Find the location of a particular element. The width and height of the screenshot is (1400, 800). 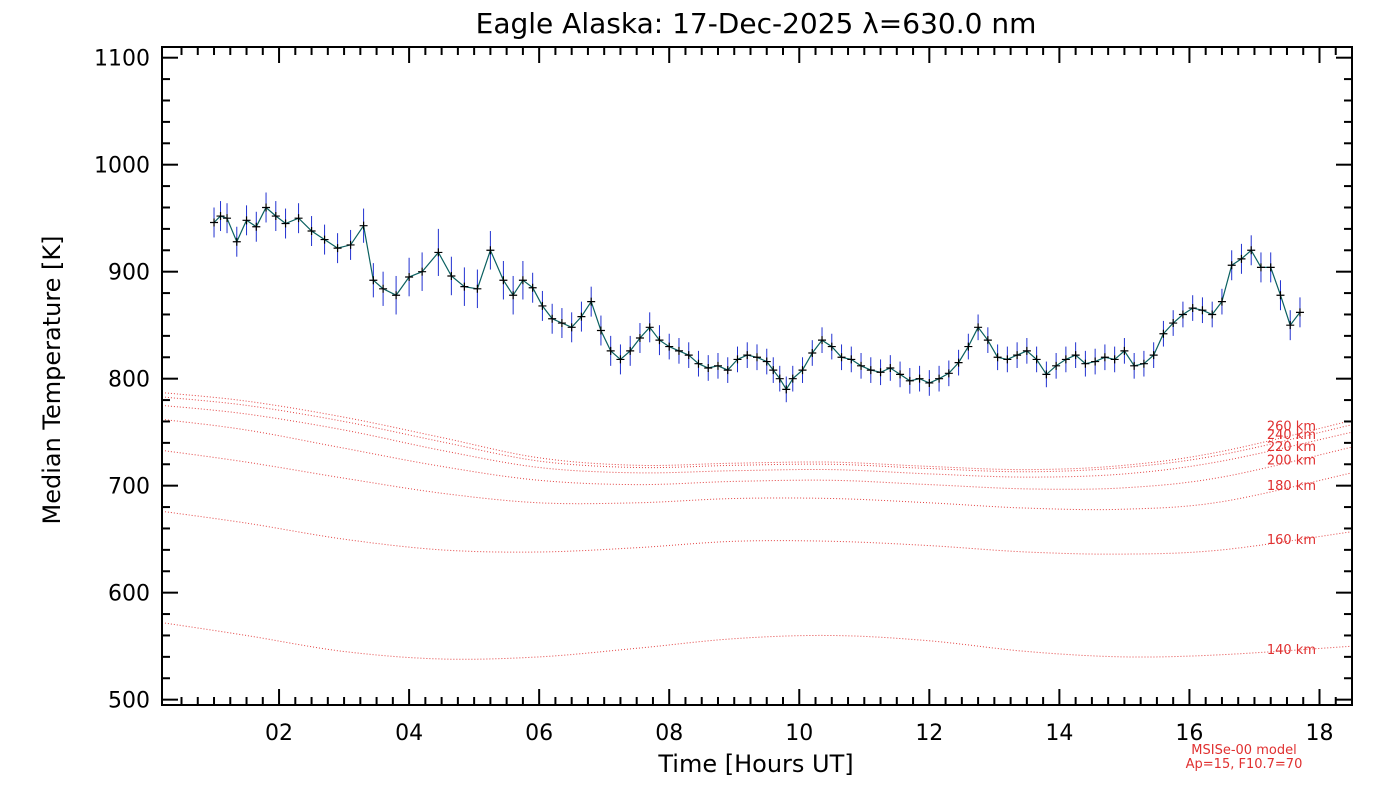

y-tick-labels: 500 600 700 800 900 1000 1100 is located at coordinates (122, 380).